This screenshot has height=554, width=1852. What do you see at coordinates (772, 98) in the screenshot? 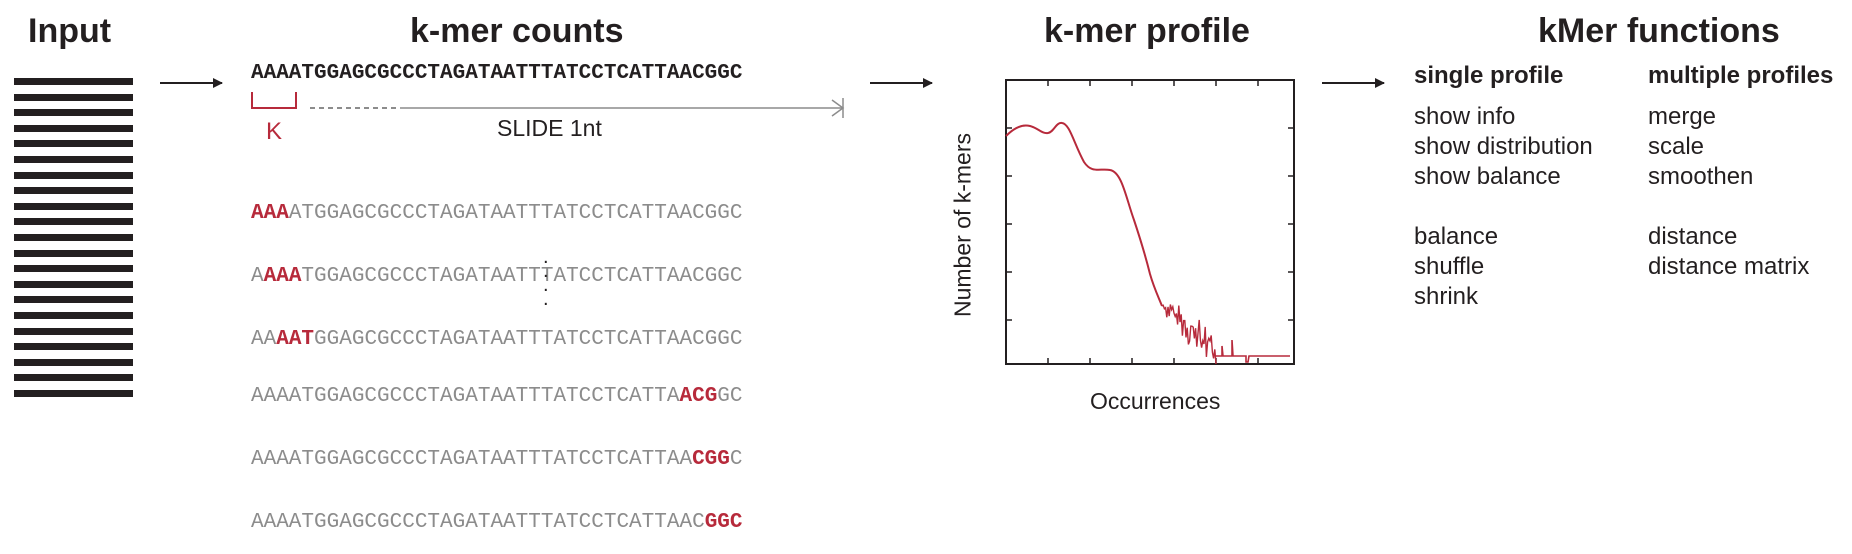
I see `connector-arrows` at bounding box center [772, 98].